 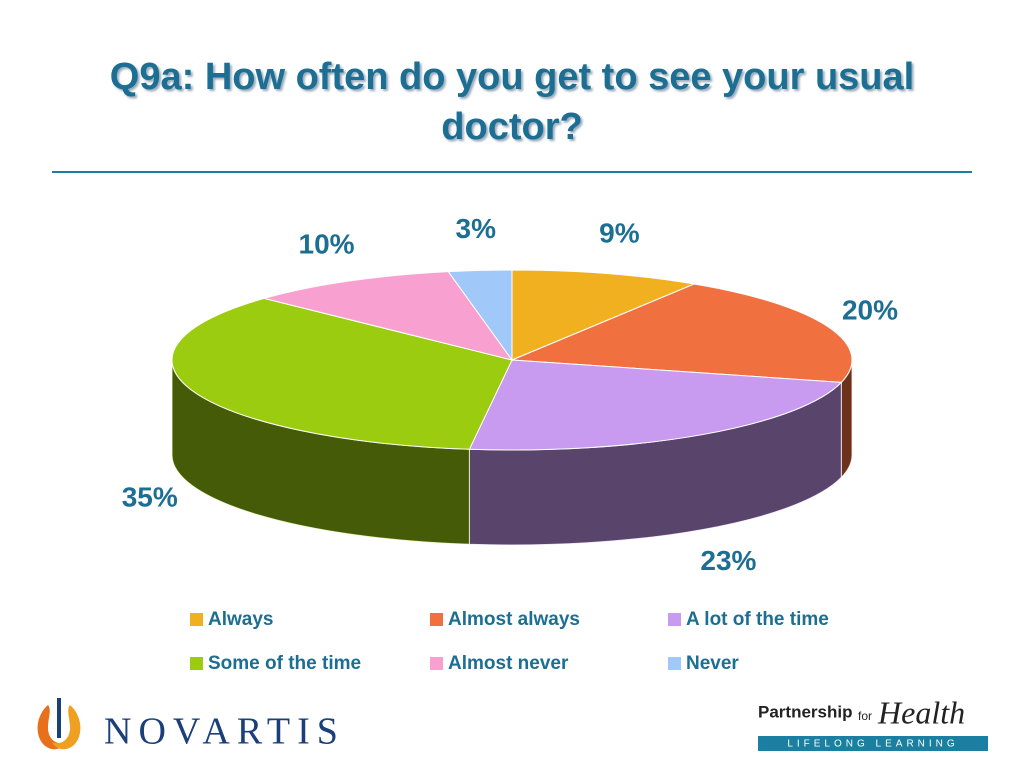 What do you see at coordinates (508, 663) in the screenshot?
I see `legend-label: Almost never` at bounding box center [508, 663].